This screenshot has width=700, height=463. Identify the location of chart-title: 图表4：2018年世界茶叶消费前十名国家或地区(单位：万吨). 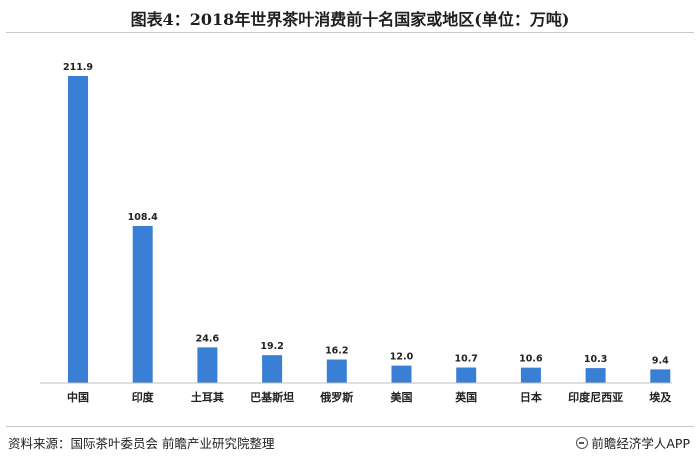
(350, 19).